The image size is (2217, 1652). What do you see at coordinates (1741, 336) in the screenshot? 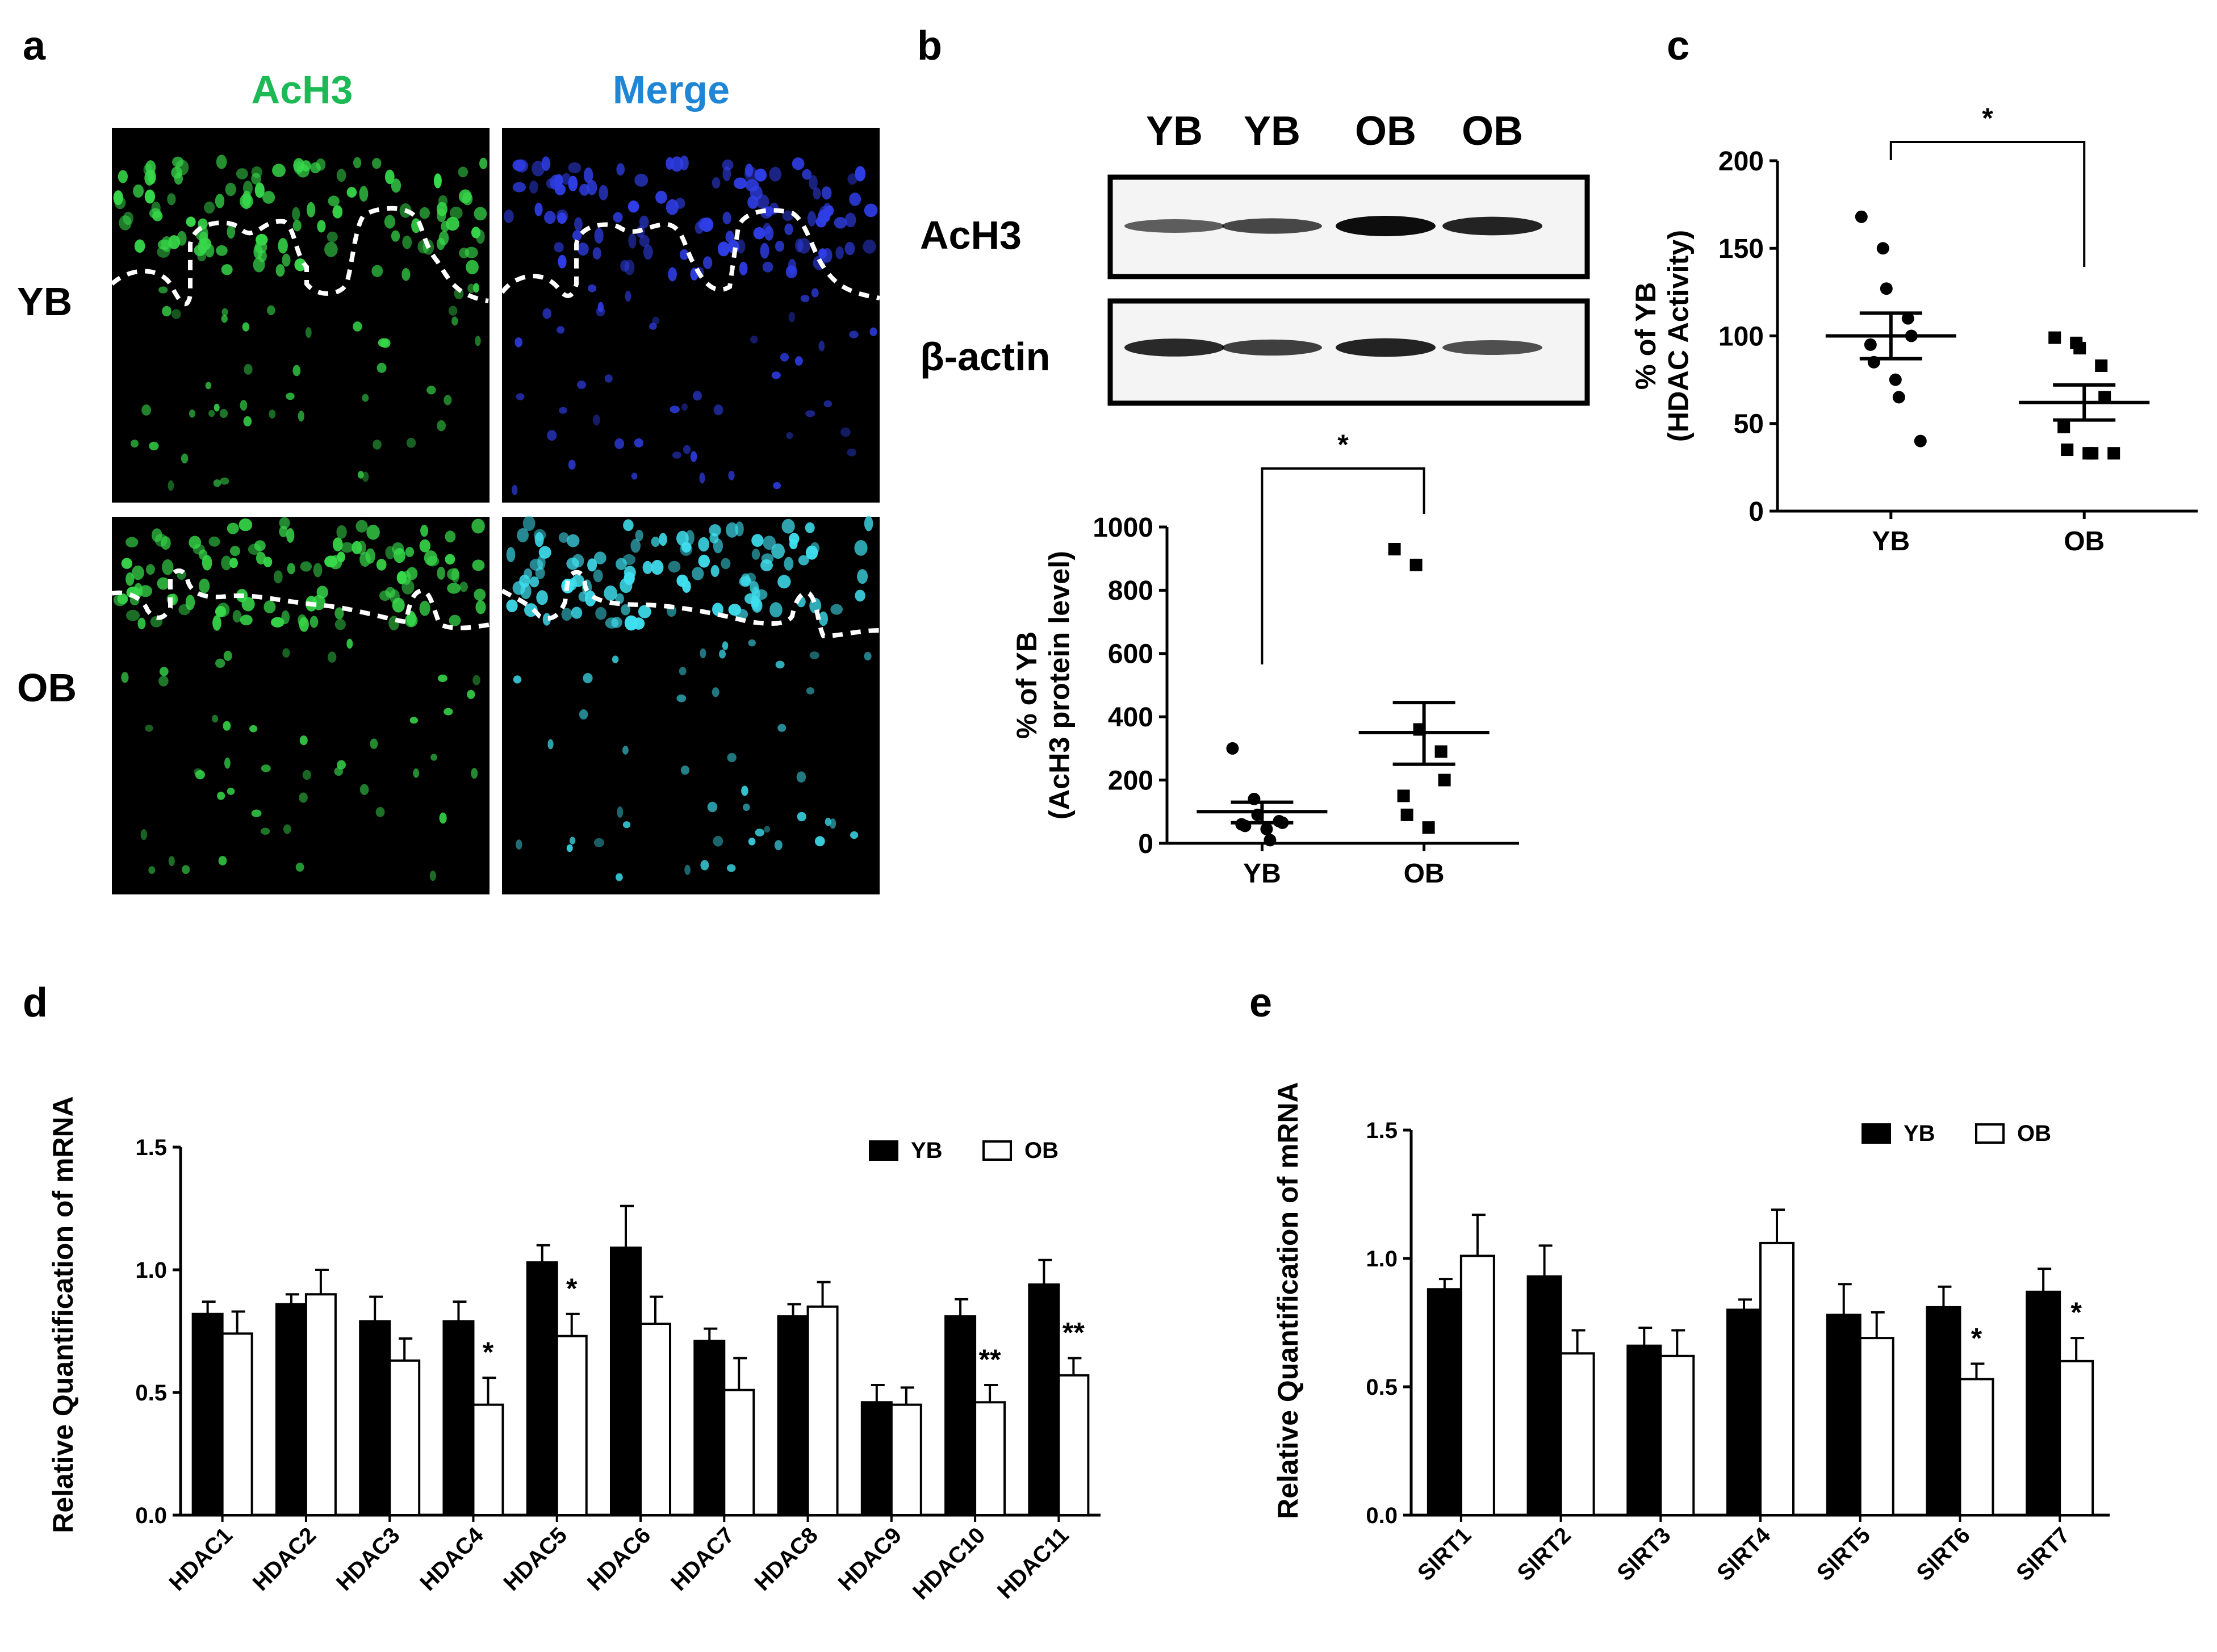
I see `y-tick-label: 100` at bounding box center [1741, 336].